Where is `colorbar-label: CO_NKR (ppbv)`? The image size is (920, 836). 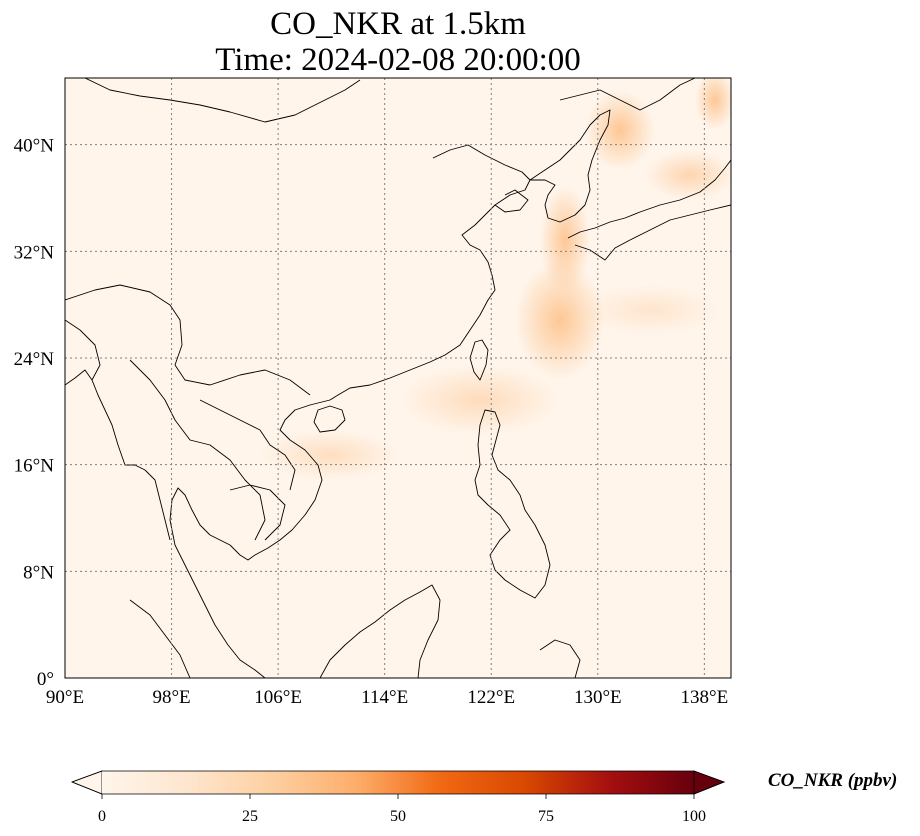 colorbar-label: CO_NKR (ppbv) is located at coordinates (833, 780).